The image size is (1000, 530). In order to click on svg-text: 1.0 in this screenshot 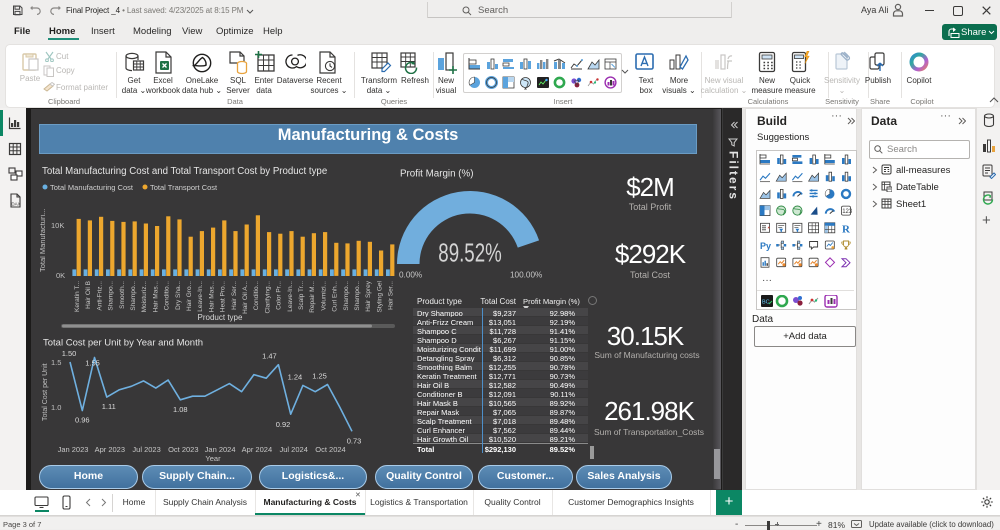, I will do `click(56, 407)`.